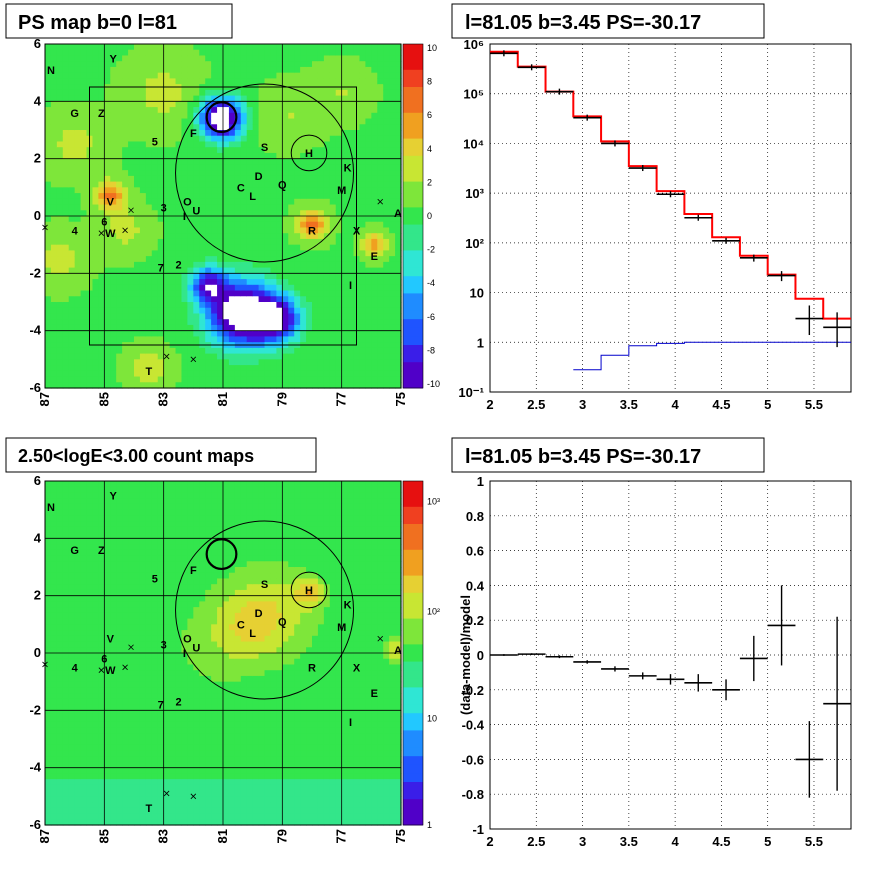 This screenshot has height=872, width=896. What do you see at coordinates (413, 216) in the screenshot?
I see `colorbar-frame` at bounding box center [413, 216].